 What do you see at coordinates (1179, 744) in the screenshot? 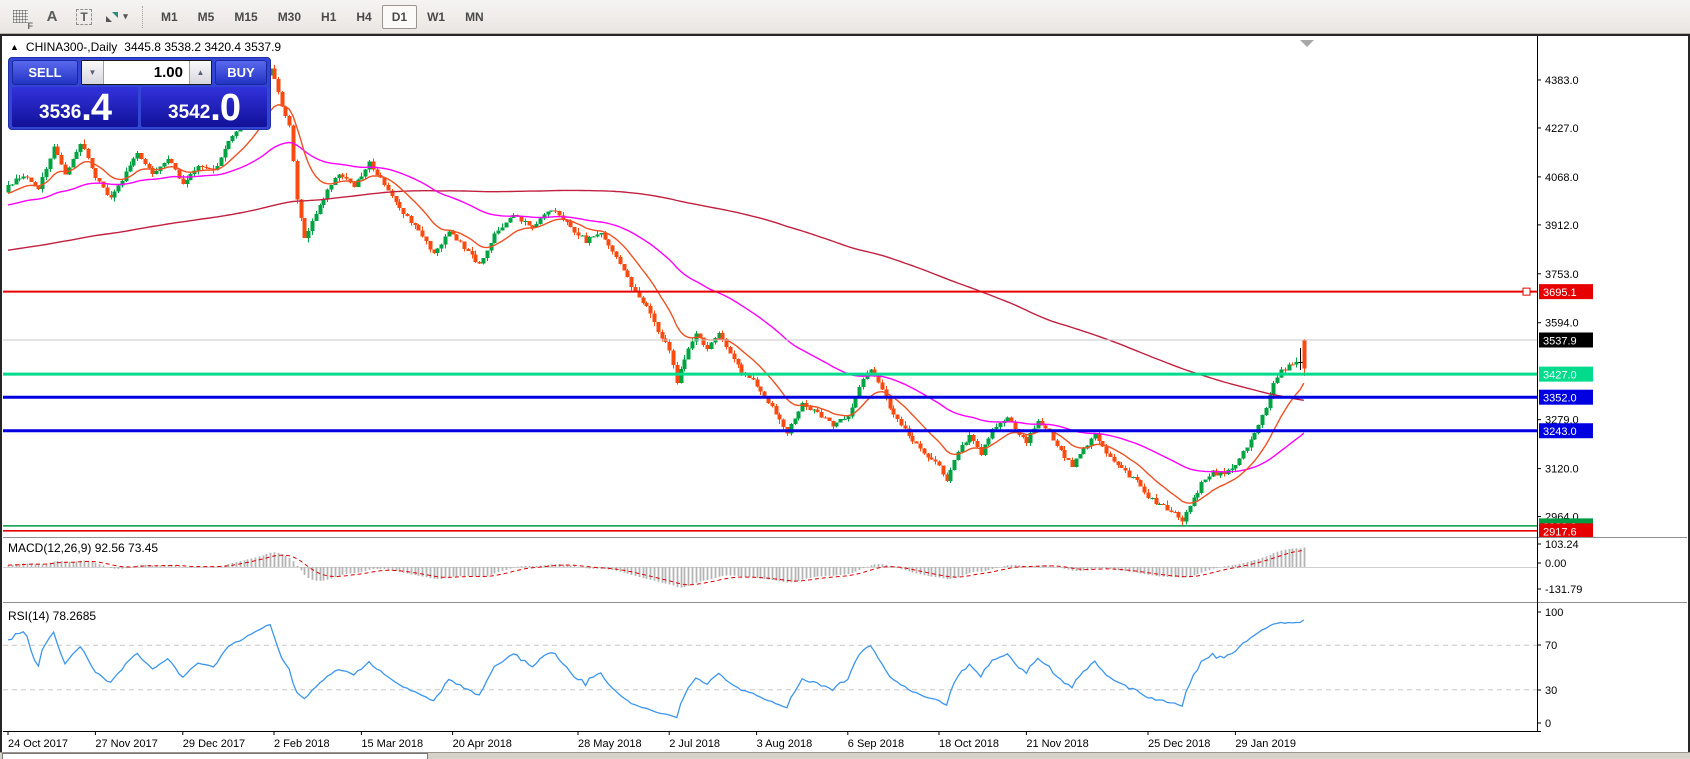
I see `date-label: 25 Dec 2018` at bounding box center [1179, 744].